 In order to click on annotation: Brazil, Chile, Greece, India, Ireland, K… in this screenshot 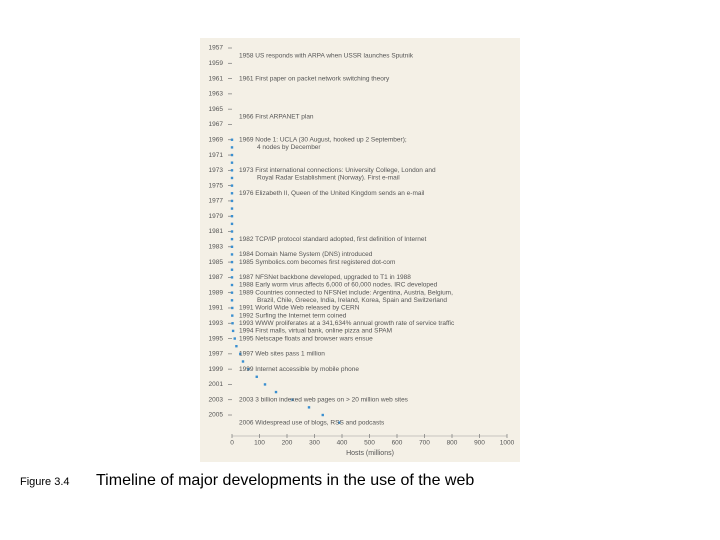, I will do `click(352, 300)`.